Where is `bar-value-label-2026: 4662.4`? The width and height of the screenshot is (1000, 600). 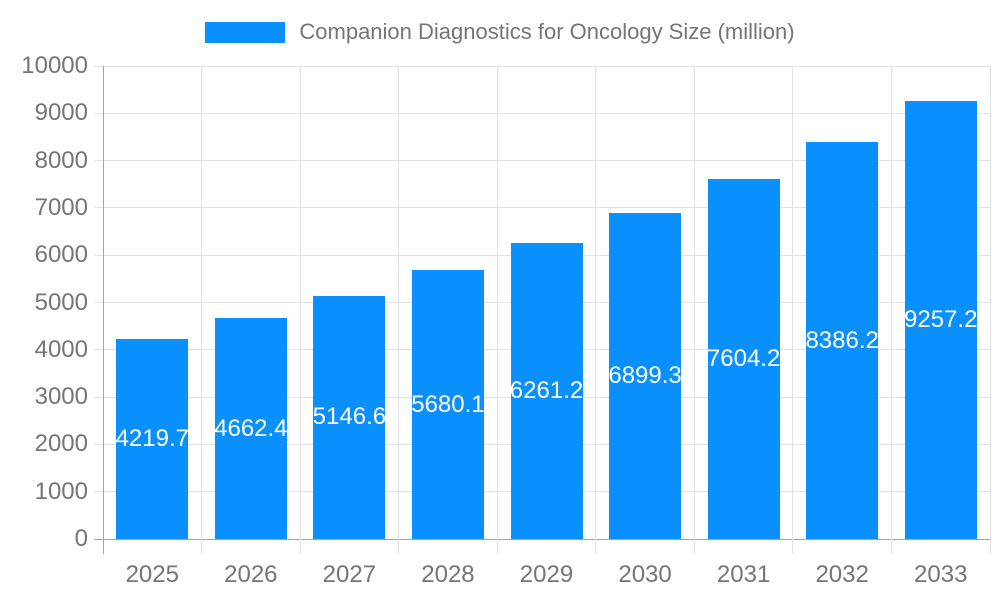 bar-value-label-2026: 4662.4 is located at coordinates (251, 428).